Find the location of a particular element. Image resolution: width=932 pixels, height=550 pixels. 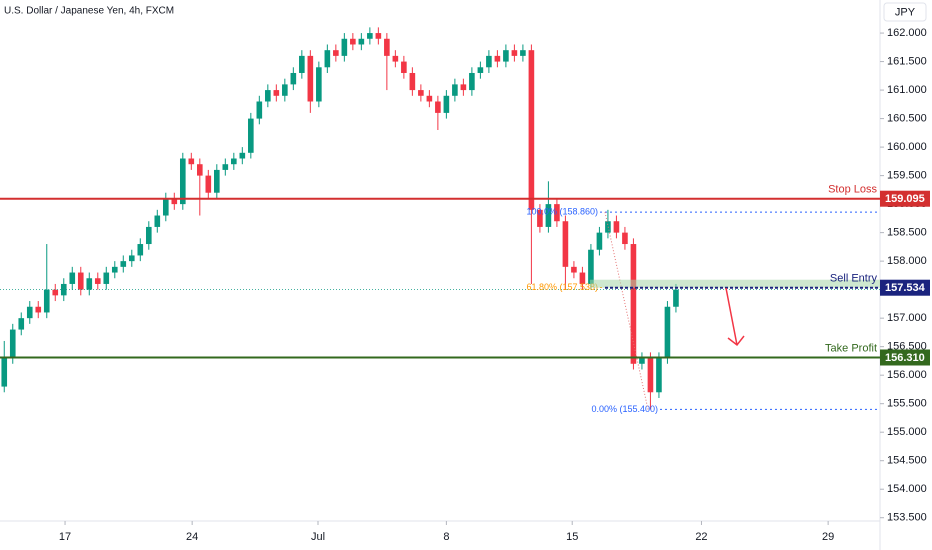

y-tick-label: 153.500 is located at coordinates (907, 518).